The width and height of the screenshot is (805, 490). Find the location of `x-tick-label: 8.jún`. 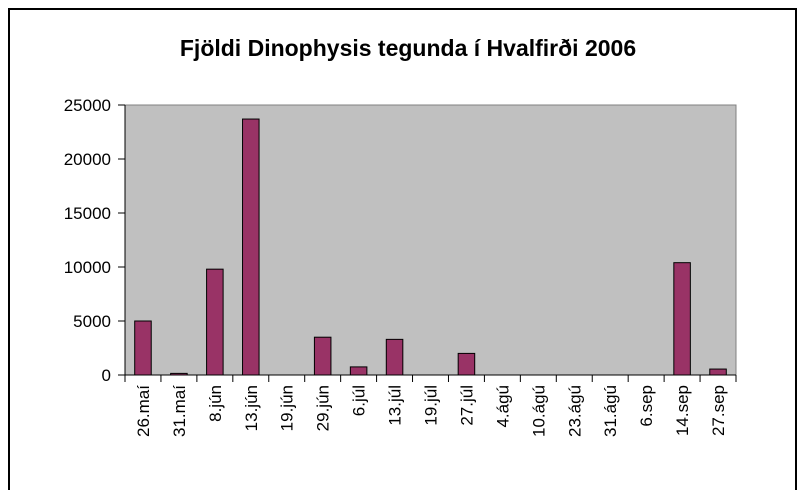

x-tick-label: 8.jún is located at coordinates (215, 403).